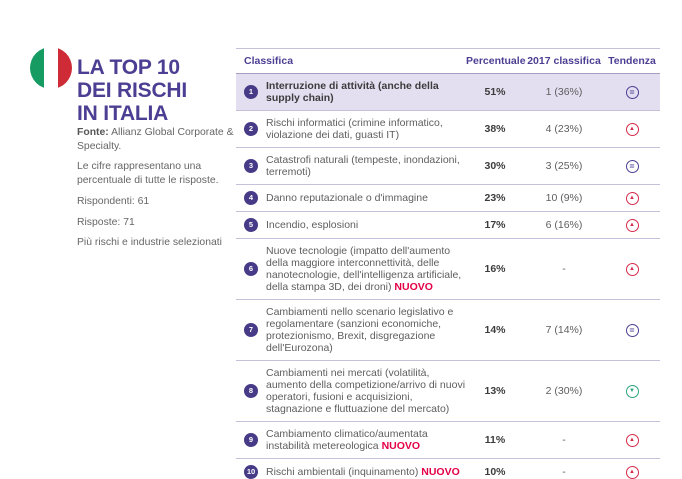 Image resolution: width=682 pixels, height=479 pixels. Describe the element at coordinates (564, 225) in the screenshot. I see `previous-rank-cell: 6 (16%)` at that location.